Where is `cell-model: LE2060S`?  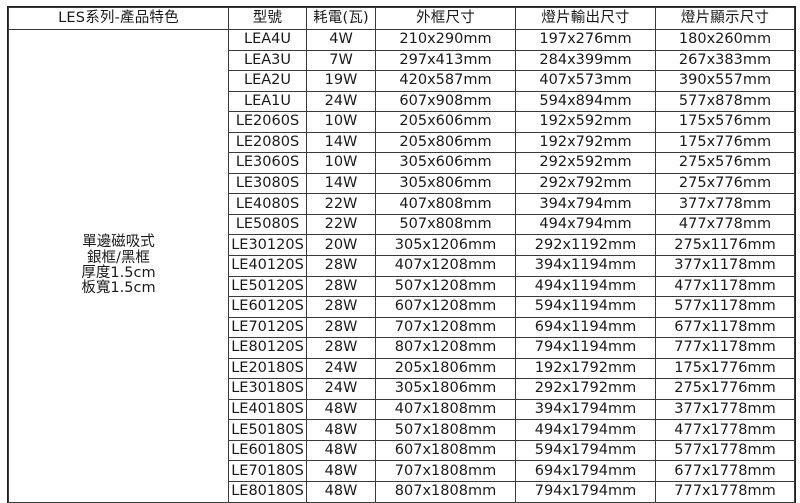 cell-model: LE2060S is located at coordinates (267, 122).